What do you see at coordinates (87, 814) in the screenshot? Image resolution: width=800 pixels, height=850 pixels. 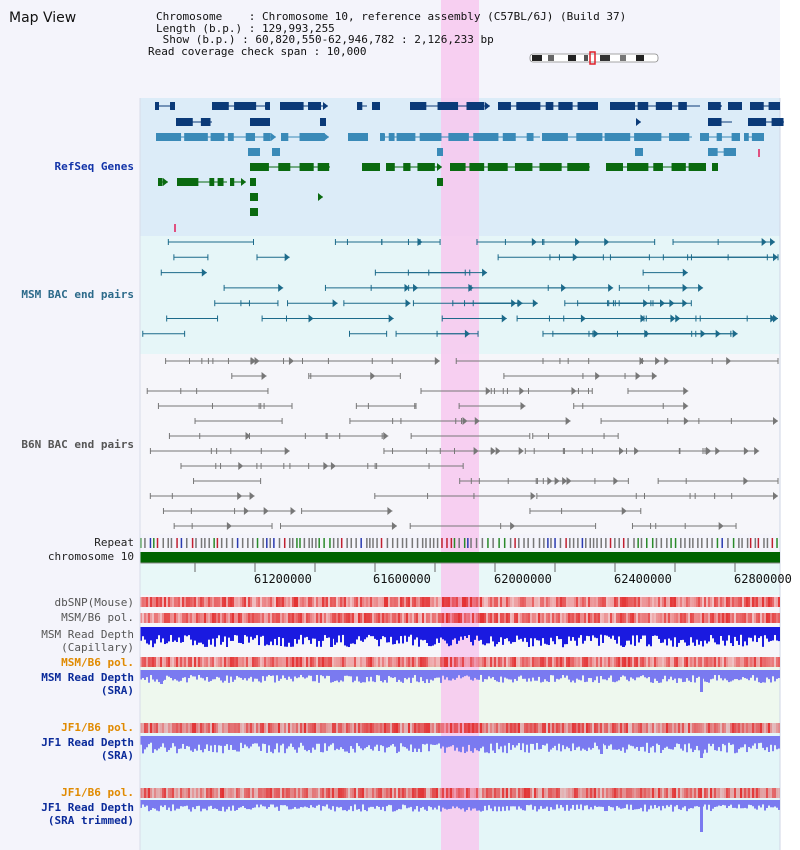 I see `track-label-jf1-depth-trim: JF1 Read Depth (SRA trimmed)` at bounding box center [87, 814].